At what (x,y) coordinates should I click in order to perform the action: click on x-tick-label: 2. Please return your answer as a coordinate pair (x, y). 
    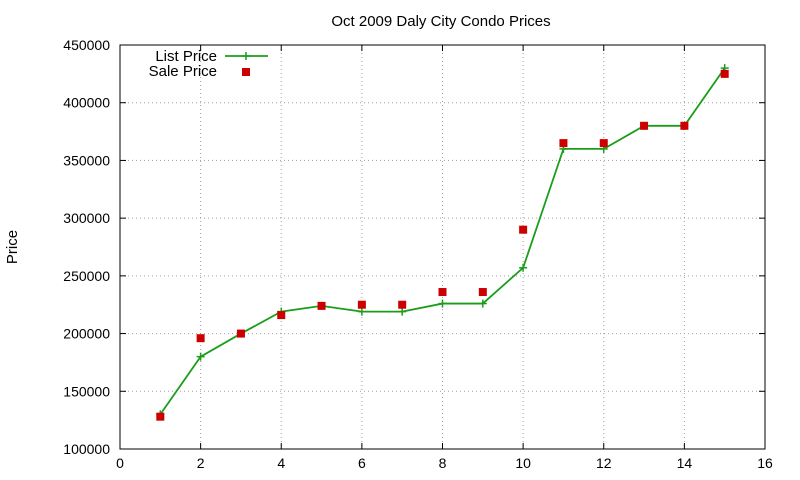
    Looking at the image, I should click on (201, 463).